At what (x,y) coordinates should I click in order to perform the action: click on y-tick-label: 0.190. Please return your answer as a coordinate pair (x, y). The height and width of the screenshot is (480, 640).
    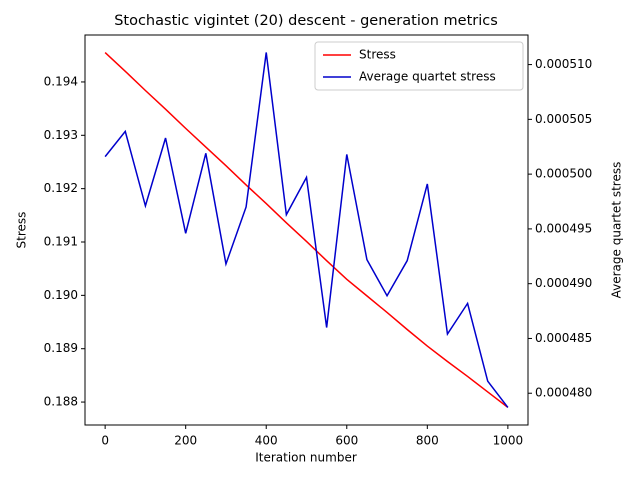
    Looking at the image, I should click on (61, 295).